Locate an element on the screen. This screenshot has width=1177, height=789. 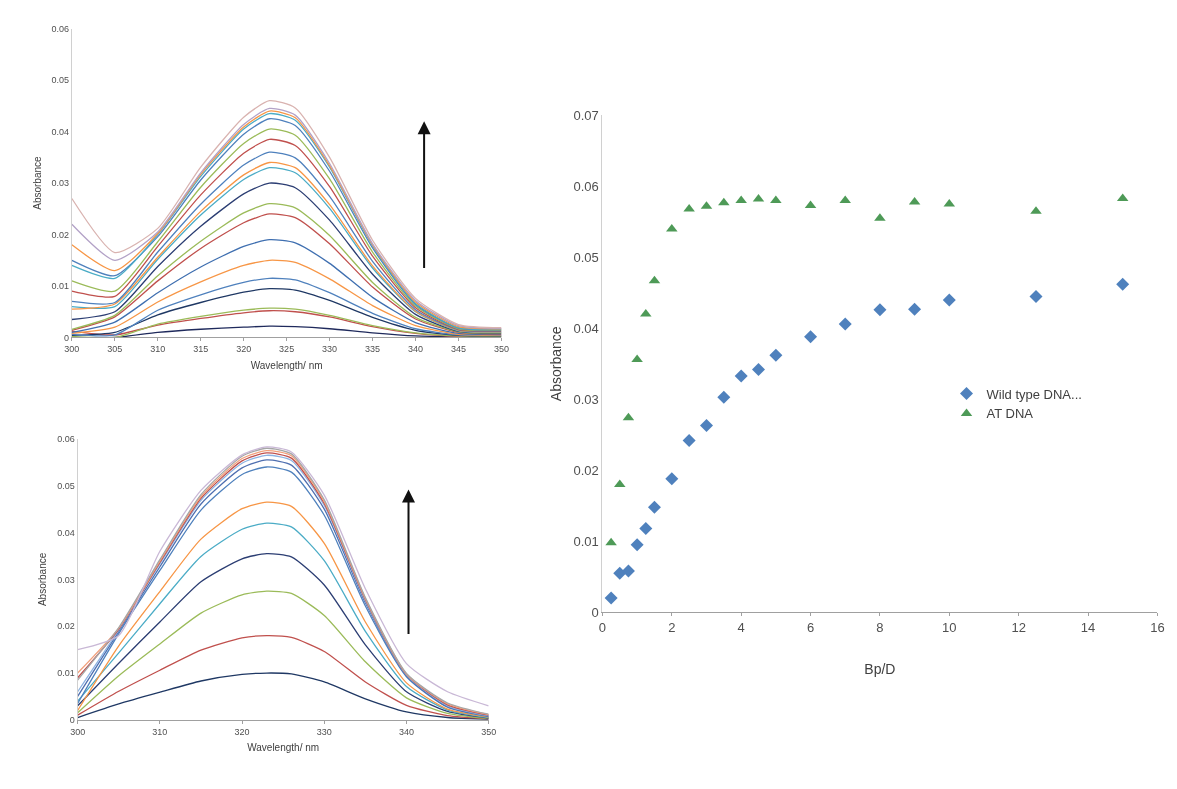
x-tick-label: 14 is located at coordinates (1088, 627).